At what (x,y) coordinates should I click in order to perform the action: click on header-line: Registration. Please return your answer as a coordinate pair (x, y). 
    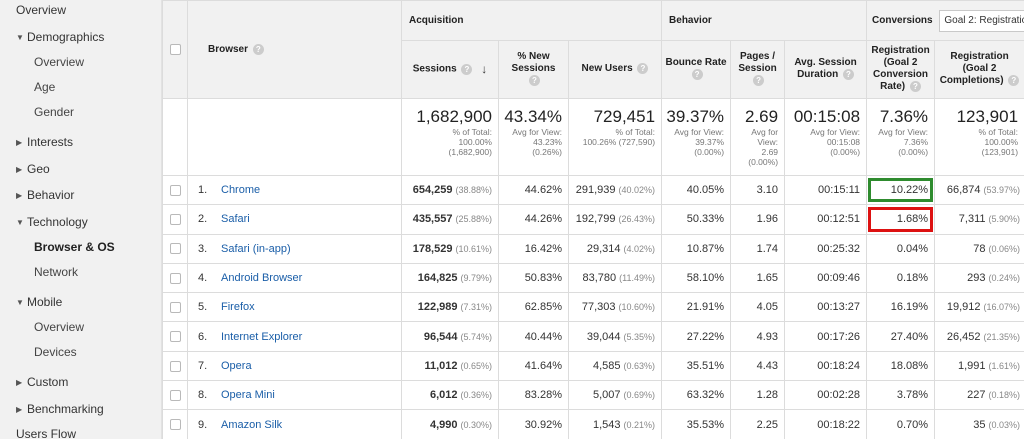
    Looking at the image, I should click on (979, 57).